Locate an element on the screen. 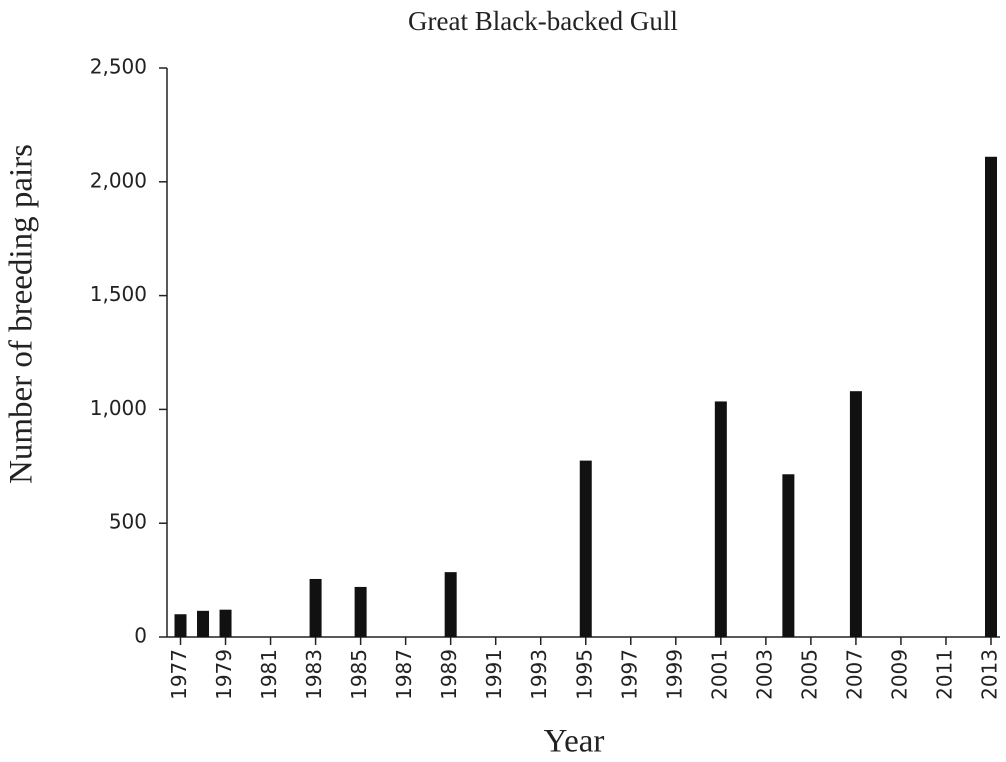 This screenshot has height=762, width=1006. x-tick-label: 2007 is located at coordinates (854, 674).